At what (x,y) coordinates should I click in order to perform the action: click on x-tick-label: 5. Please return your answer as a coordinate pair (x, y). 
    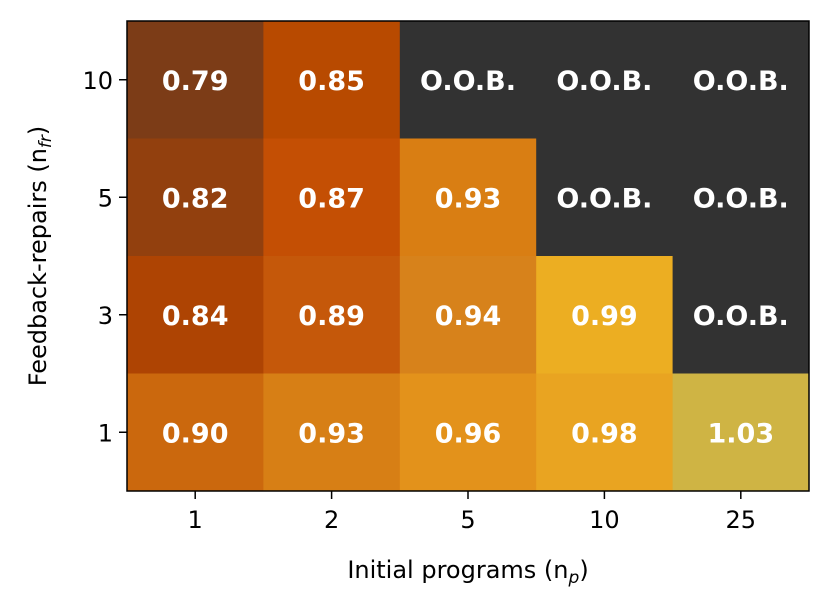
    Looking at the image, I should click on (467, 520).